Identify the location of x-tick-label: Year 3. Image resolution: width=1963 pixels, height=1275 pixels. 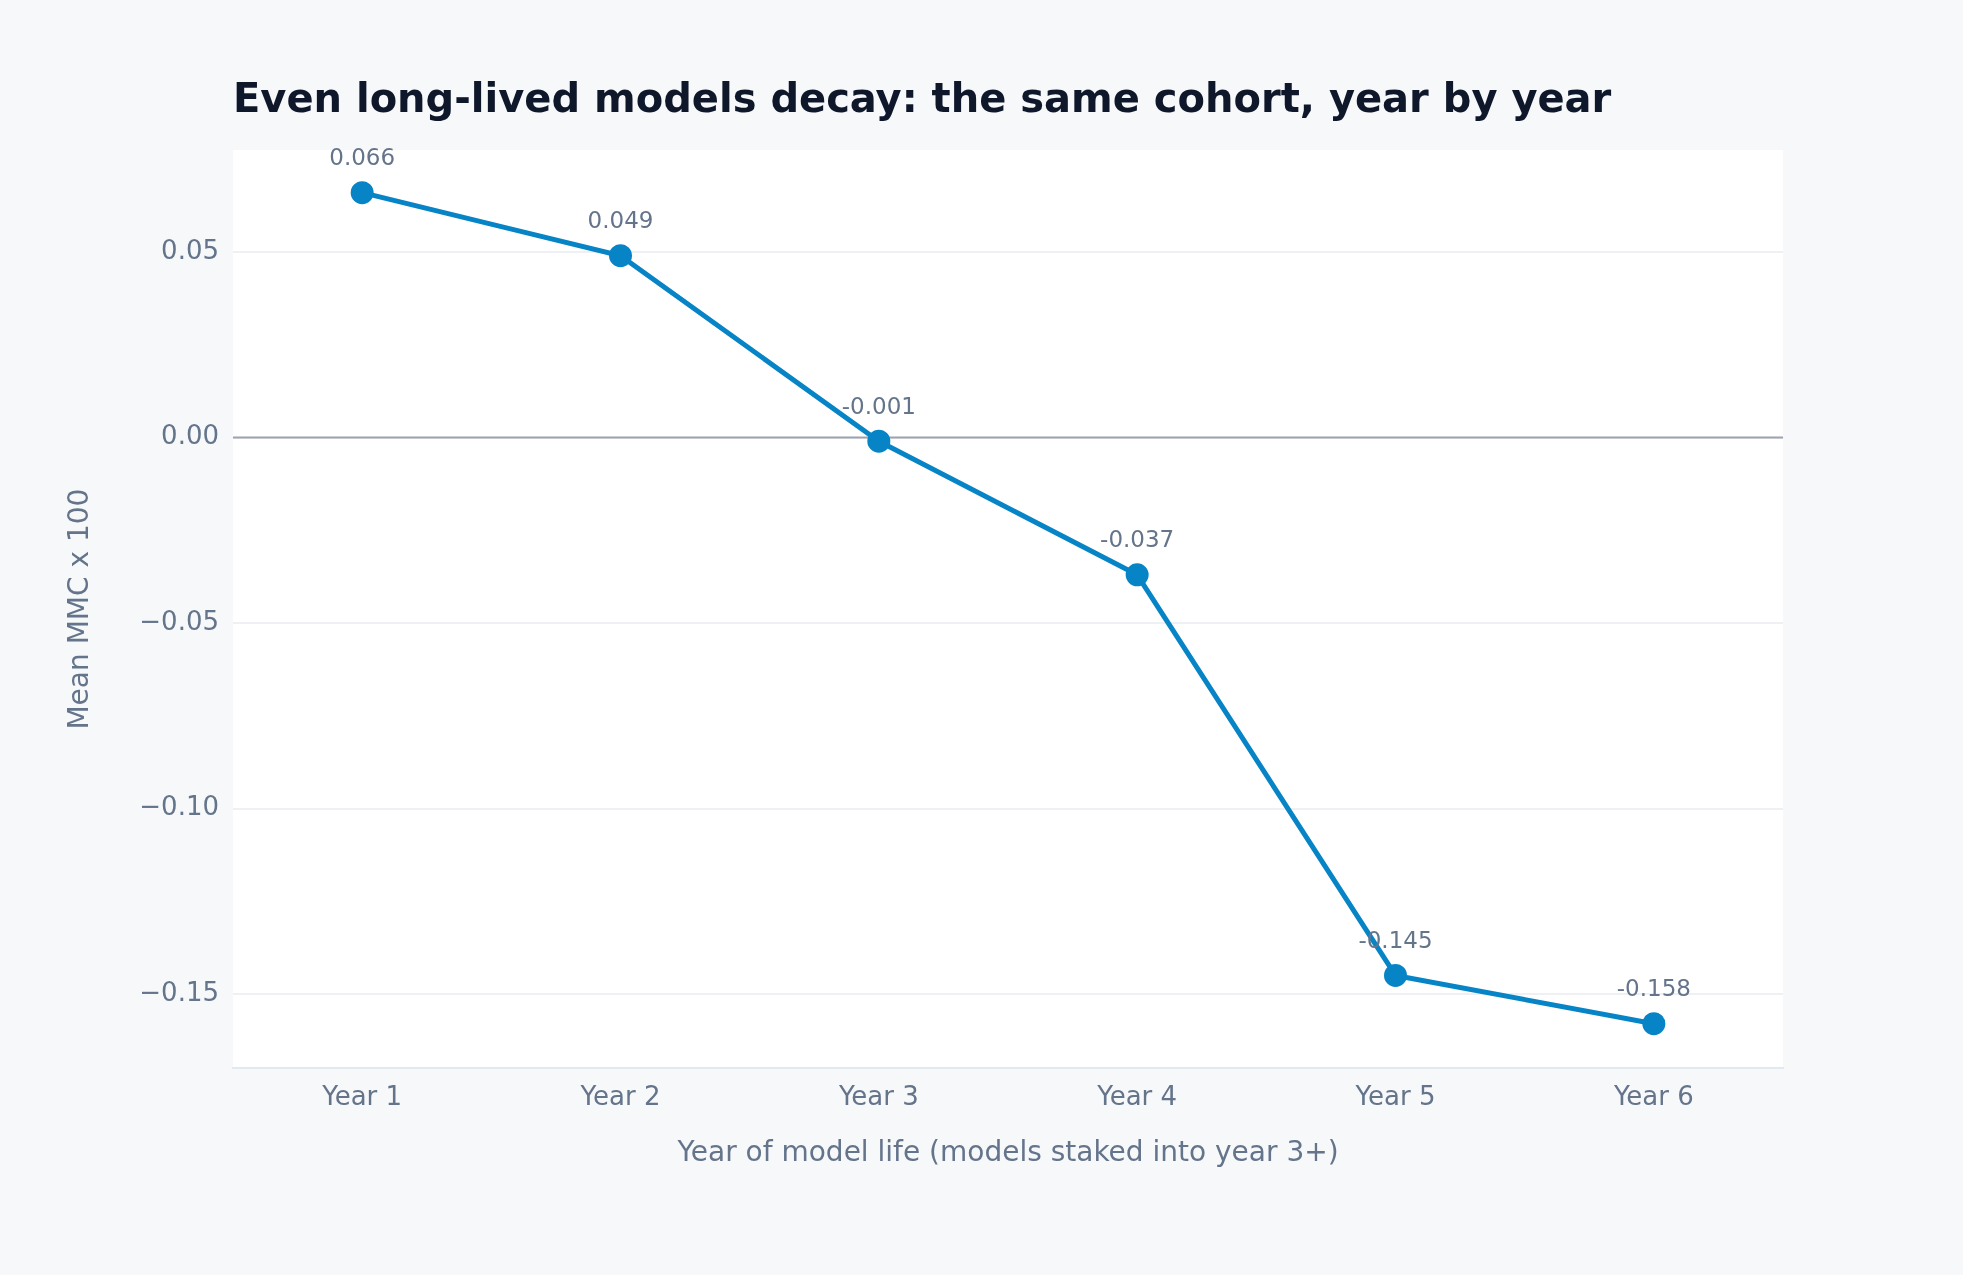
(878, 1095).